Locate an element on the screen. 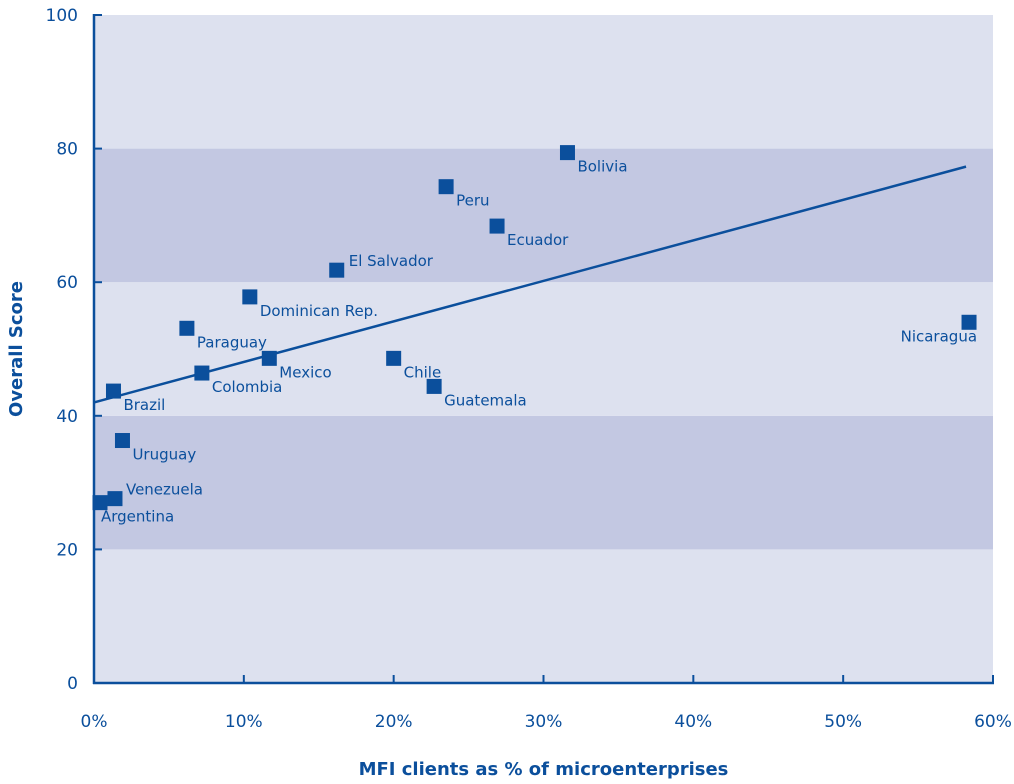  data-label: Colombia is located at coordinates (247, 387).